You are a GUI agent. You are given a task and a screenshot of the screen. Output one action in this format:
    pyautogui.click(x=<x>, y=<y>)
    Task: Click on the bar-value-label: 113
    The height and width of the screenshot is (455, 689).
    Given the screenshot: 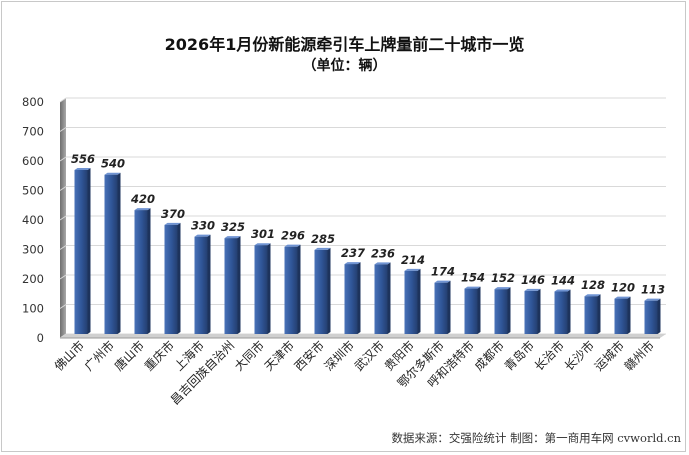 What is the action you would take?
    pyautogui.click(x=653, y=290)
    